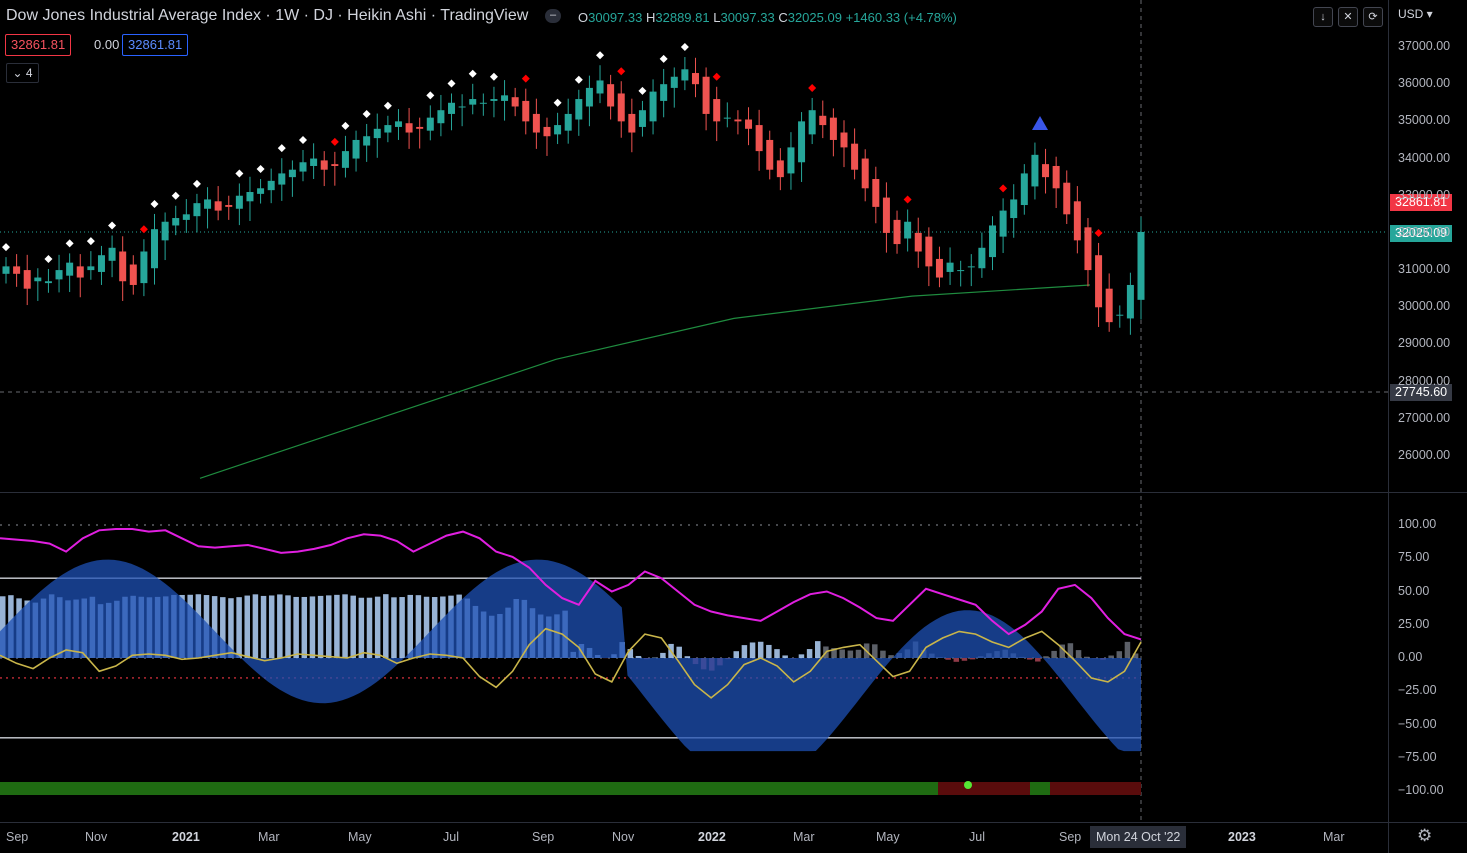 This screenshot has height=853, width=1467. Describe the element at coordinates (1425, 835) in the screenshot. I see `gear-icon: ⚙` at that location.